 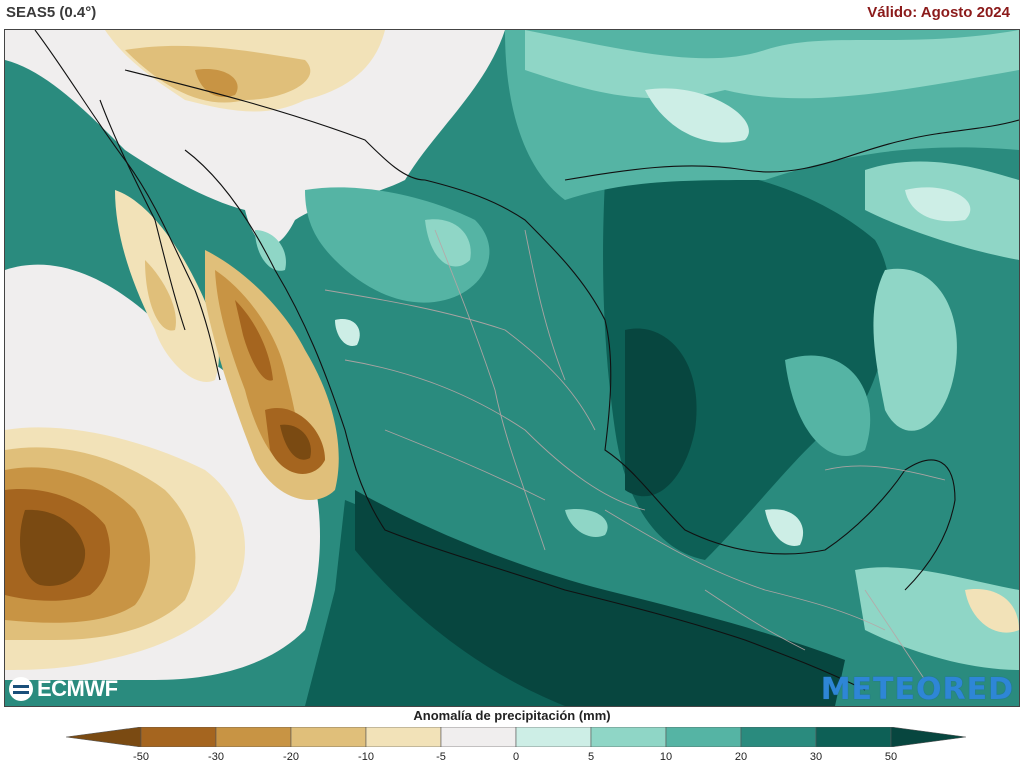 What do you see at coordinates (141, 757) in the screenshot?
I see `colorbar-tick-label: -50` at bounding box center [141, 757].